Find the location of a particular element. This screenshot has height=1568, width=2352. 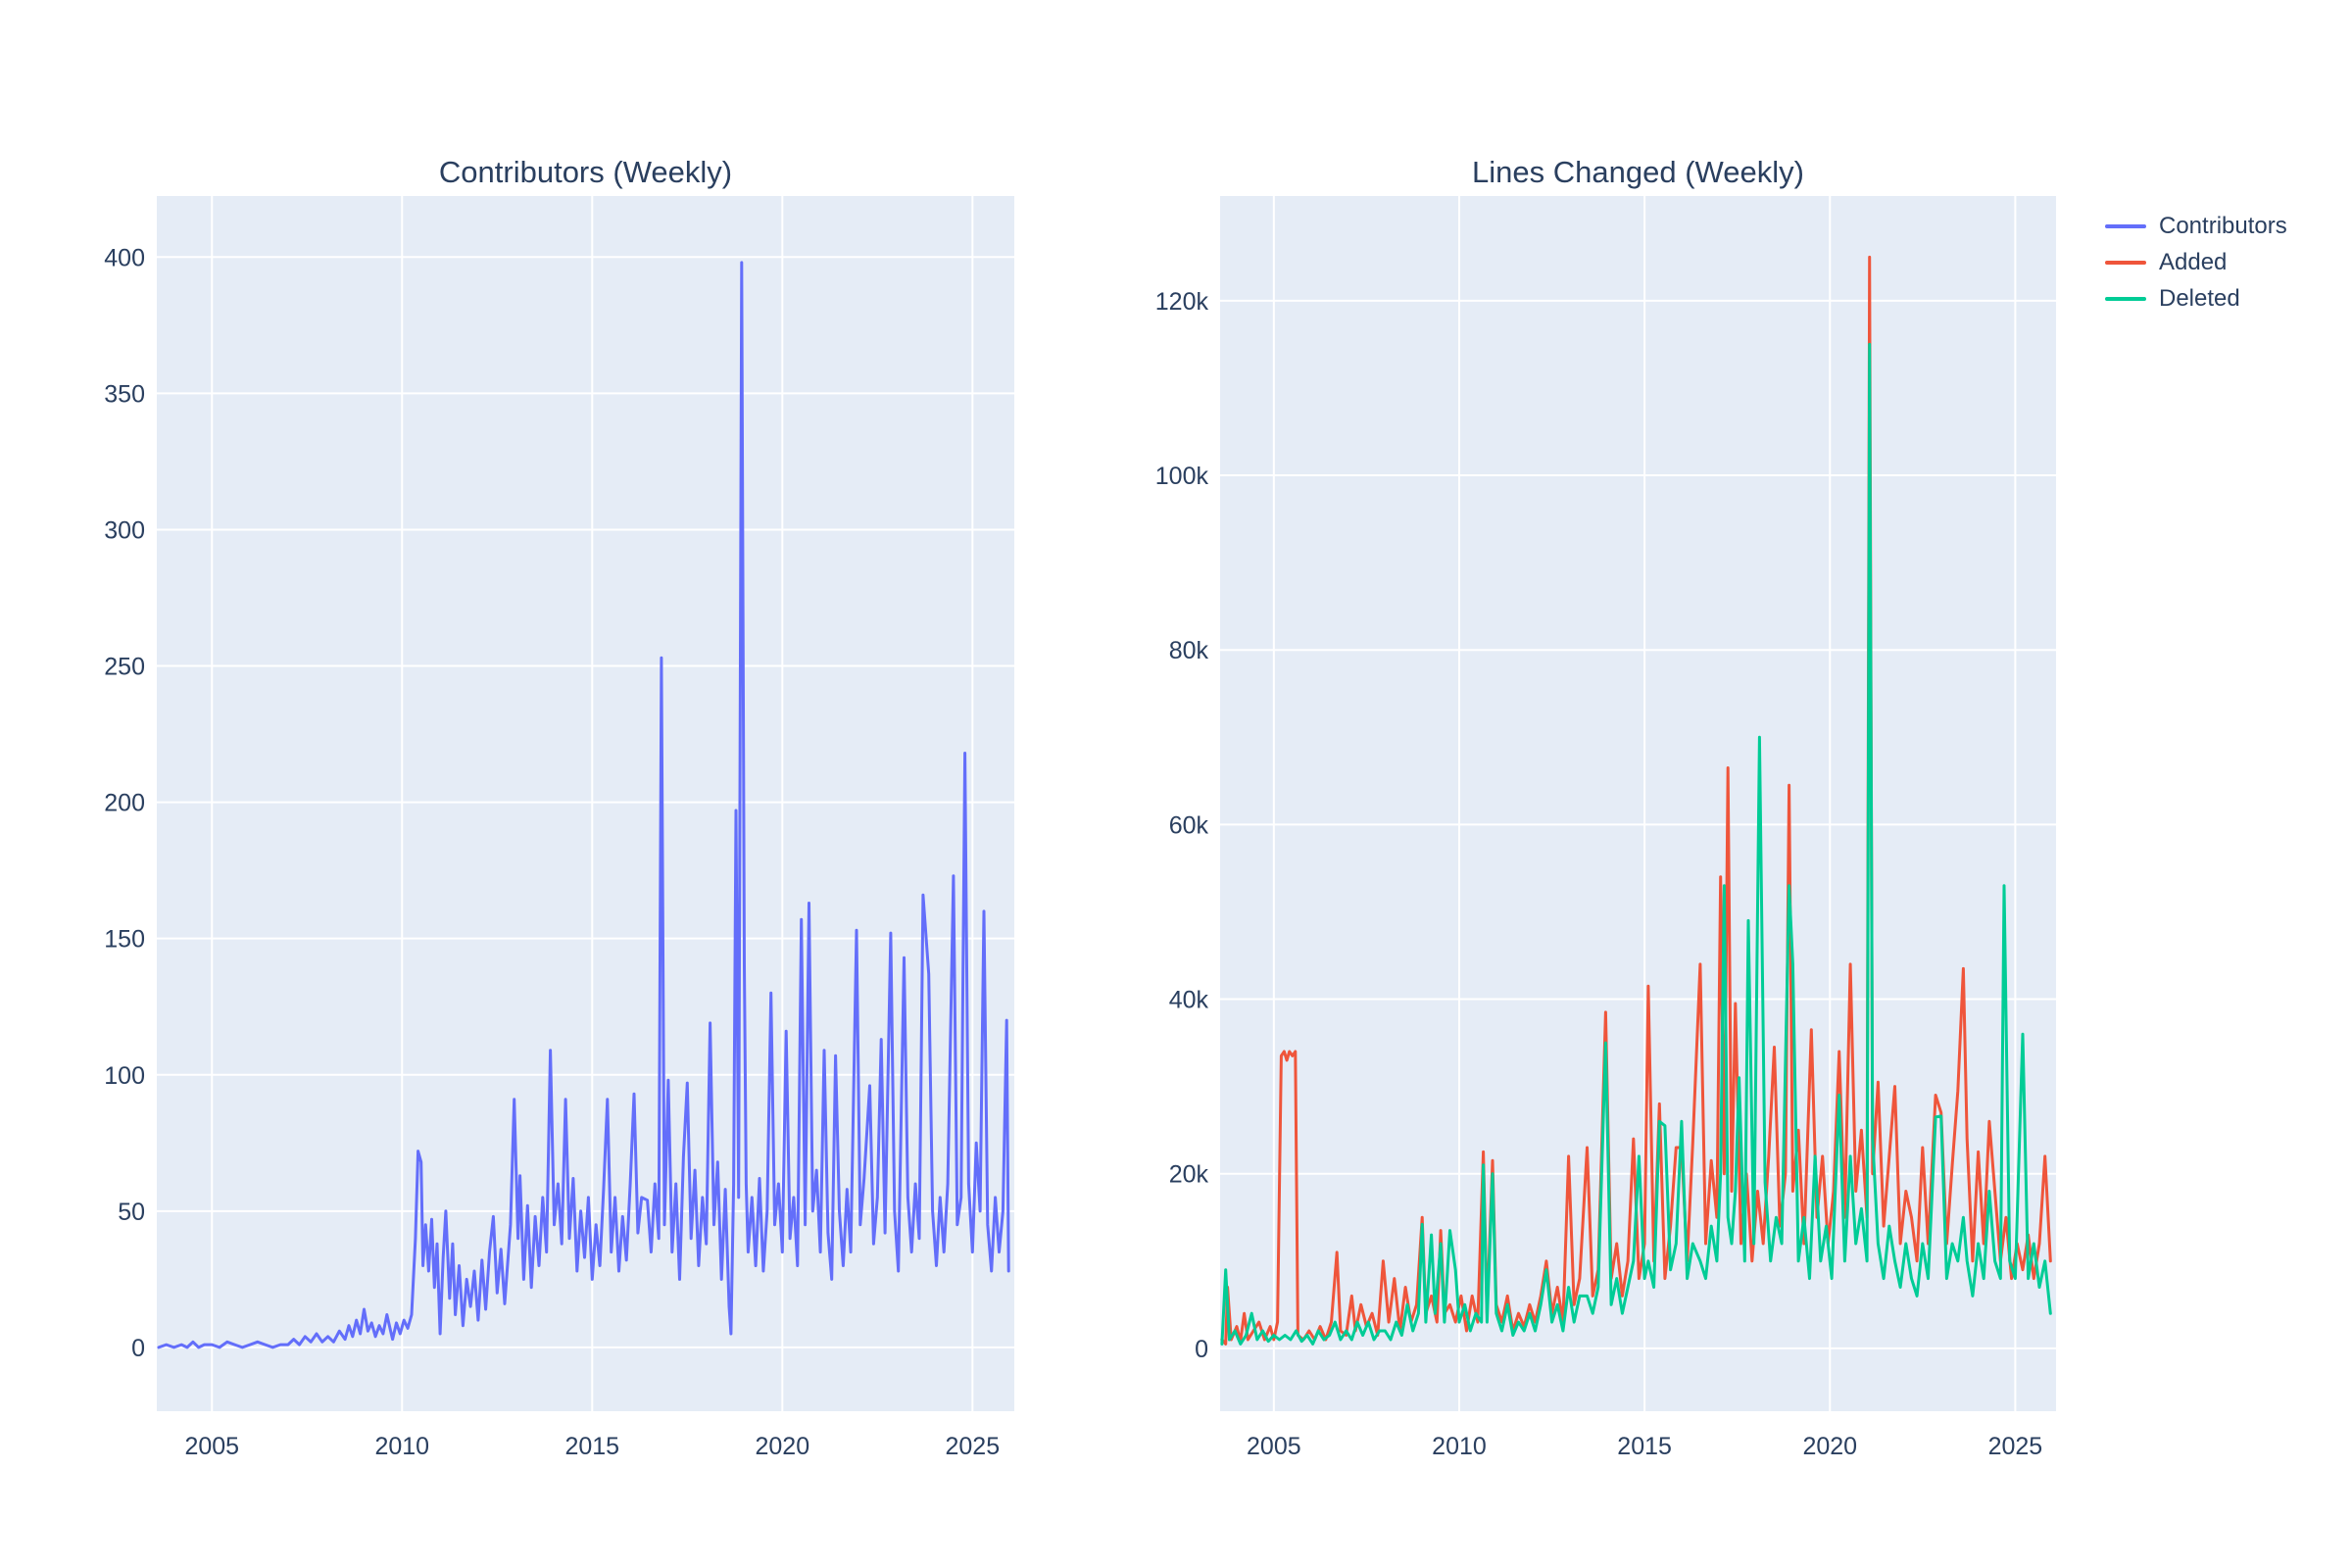

y-tick-label: 120k is located at coordinates (1182, 302).